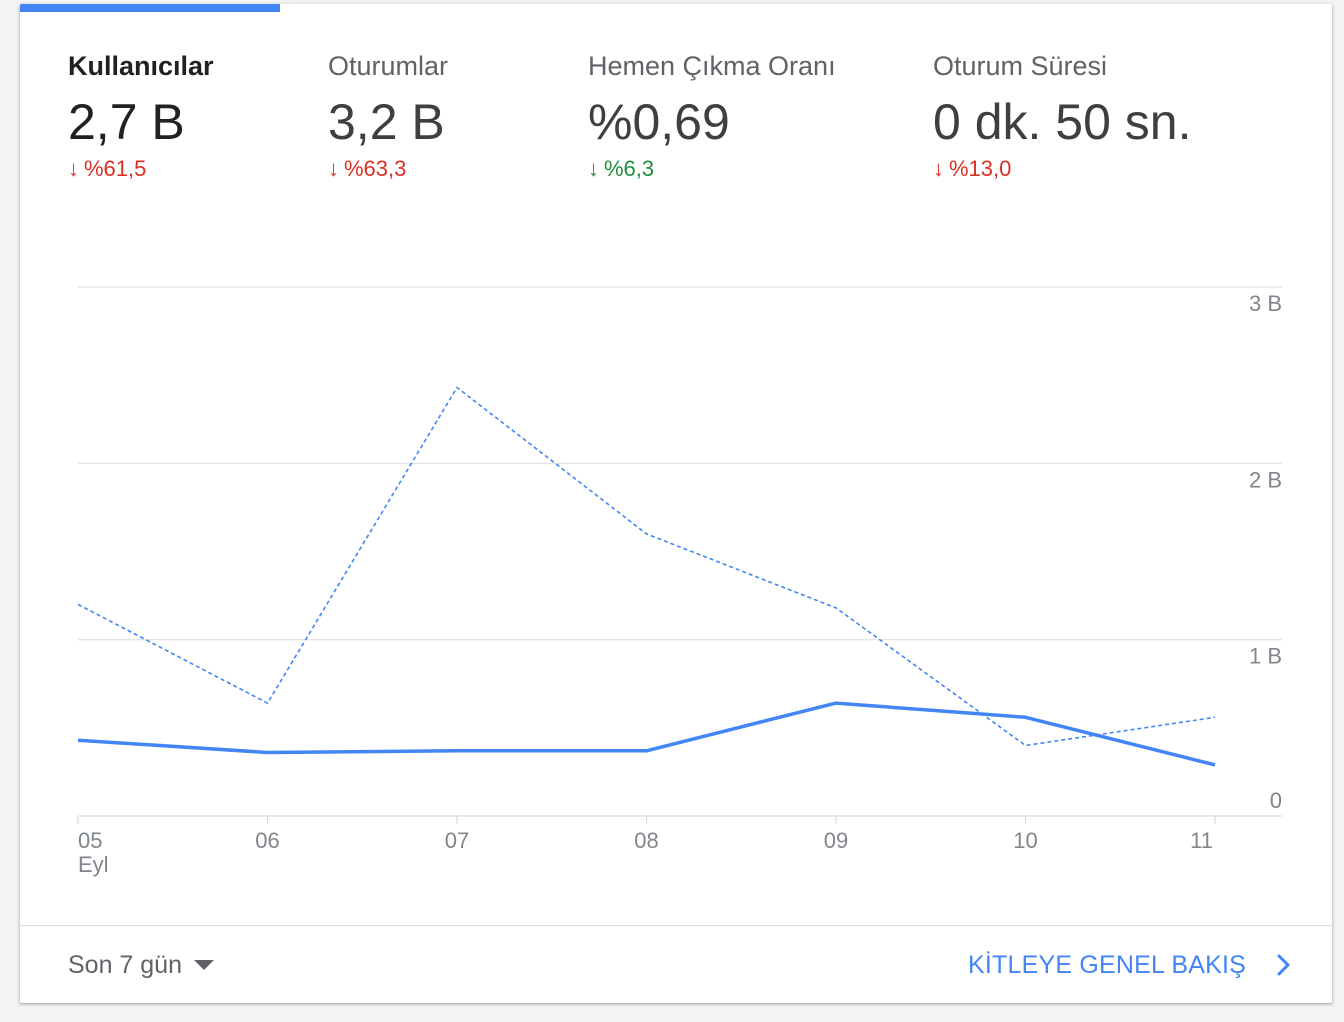  What do you see at coordinates (1265, 303) in the screenshot?
I see `y-tick-label: 3 B` at bounding box center [1265, 303].